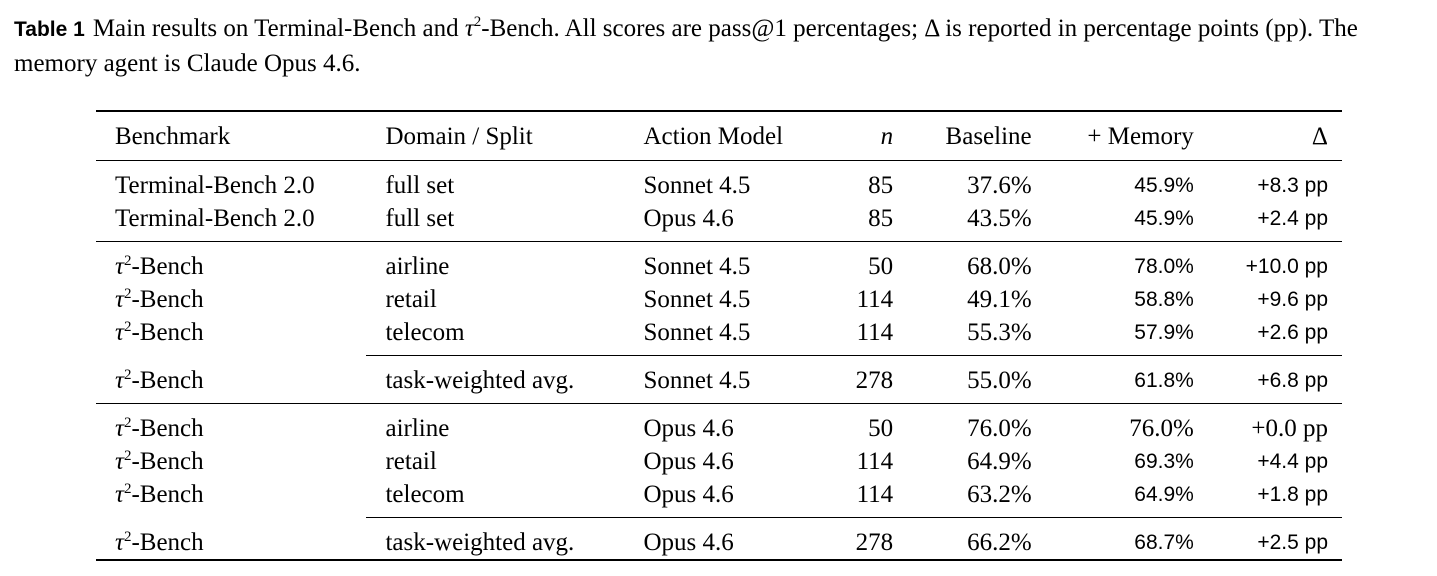  What do you see at coordinates (1164, 494) in the screenshot?
I see `cell-memory: 64.9%` at bounding box center [1164, 494].